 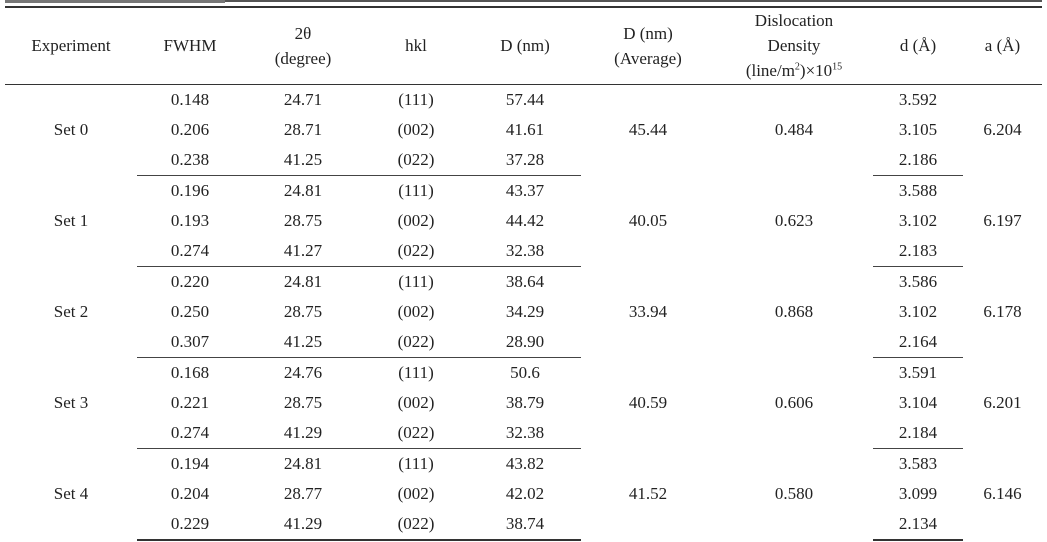 I want to click on crystallite-size-average-cell: 33.94, so click(x=648, y=311).